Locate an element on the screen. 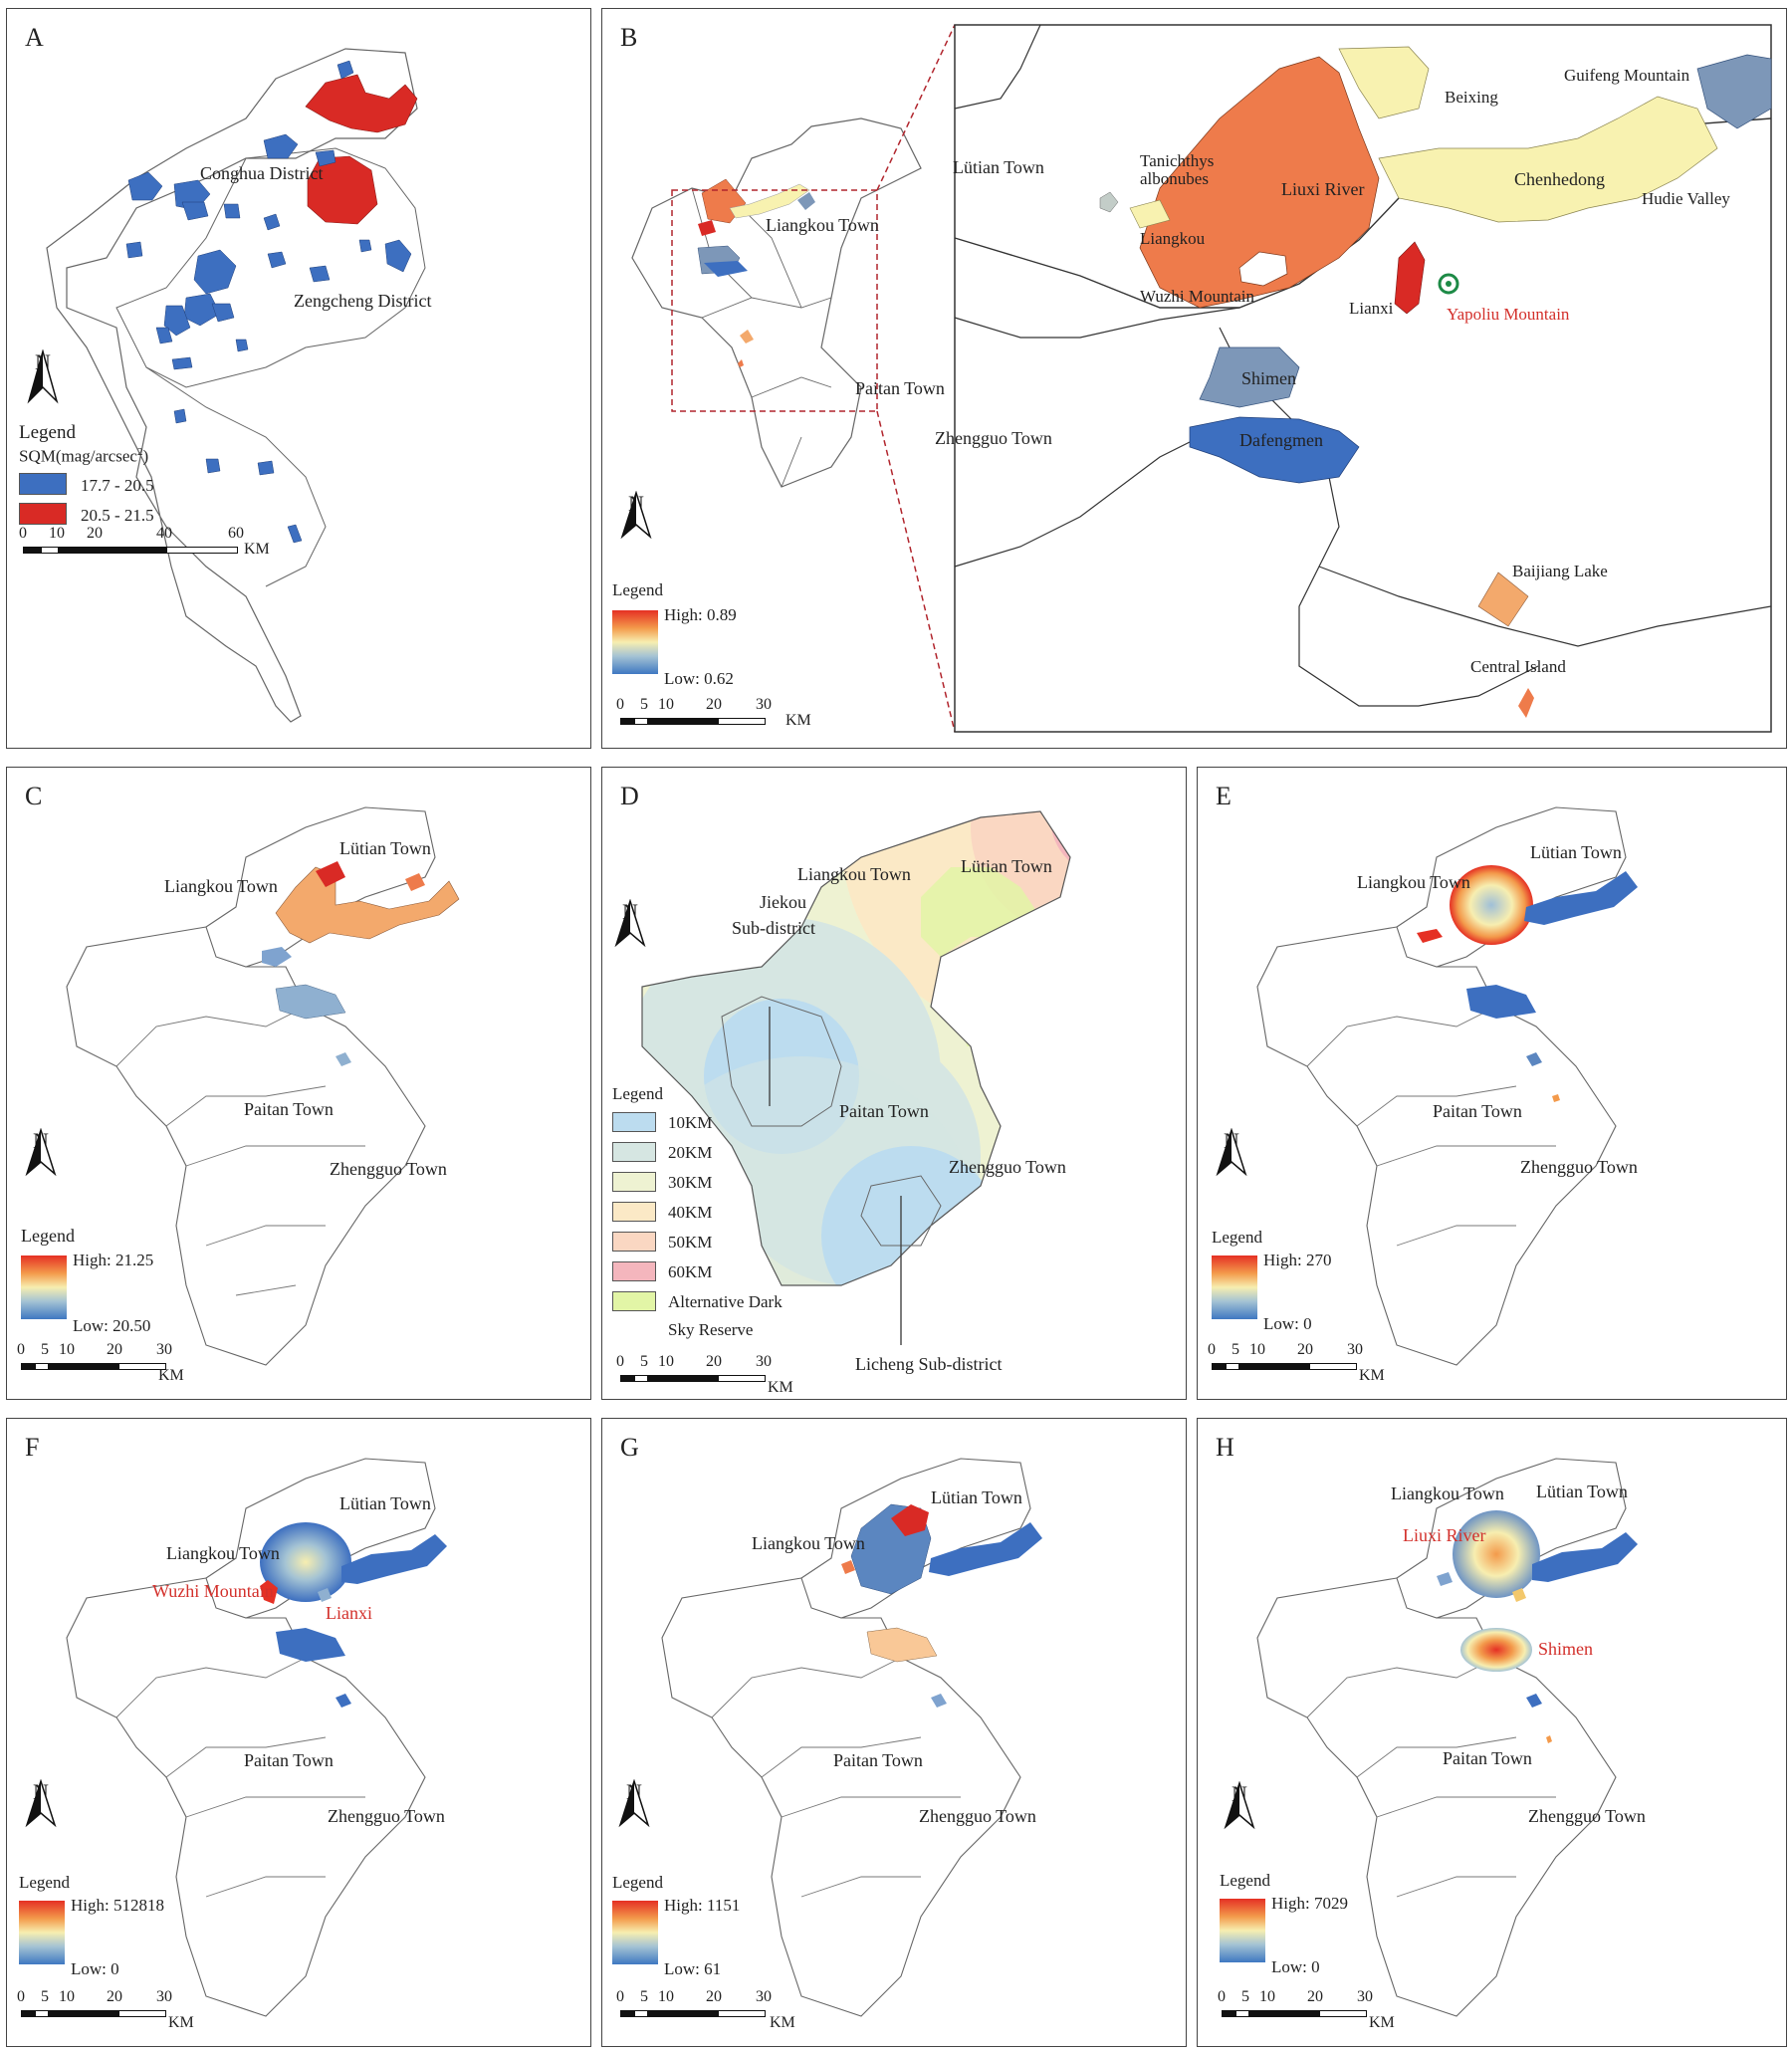  panel-label: A is located at coordinates (34, 37).